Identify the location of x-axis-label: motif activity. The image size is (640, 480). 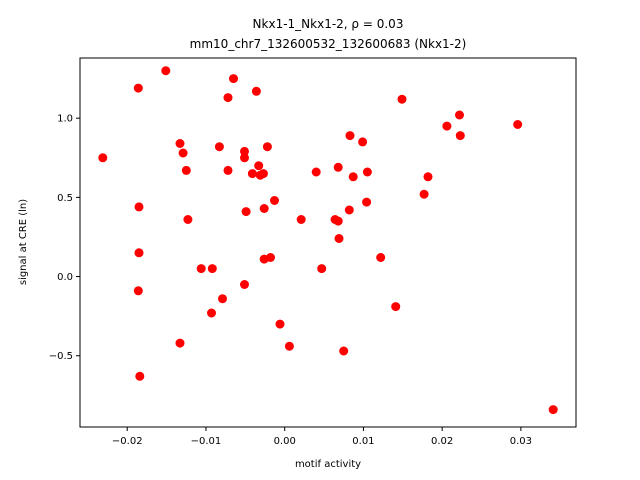
(328, 464).